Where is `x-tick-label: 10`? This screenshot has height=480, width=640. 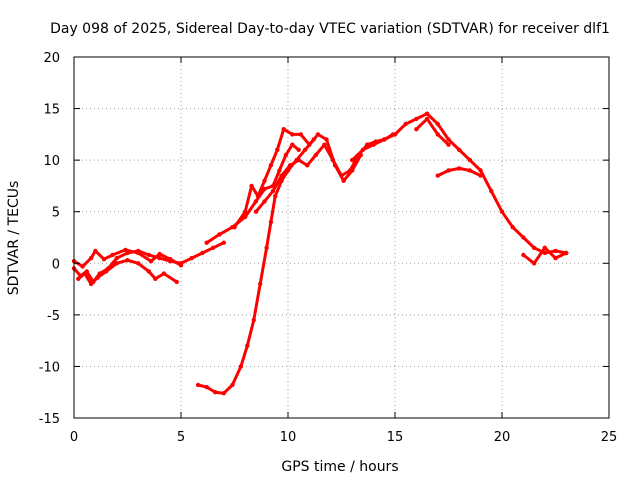
x-tick-label: 10 is located at coordinates (288, 437).